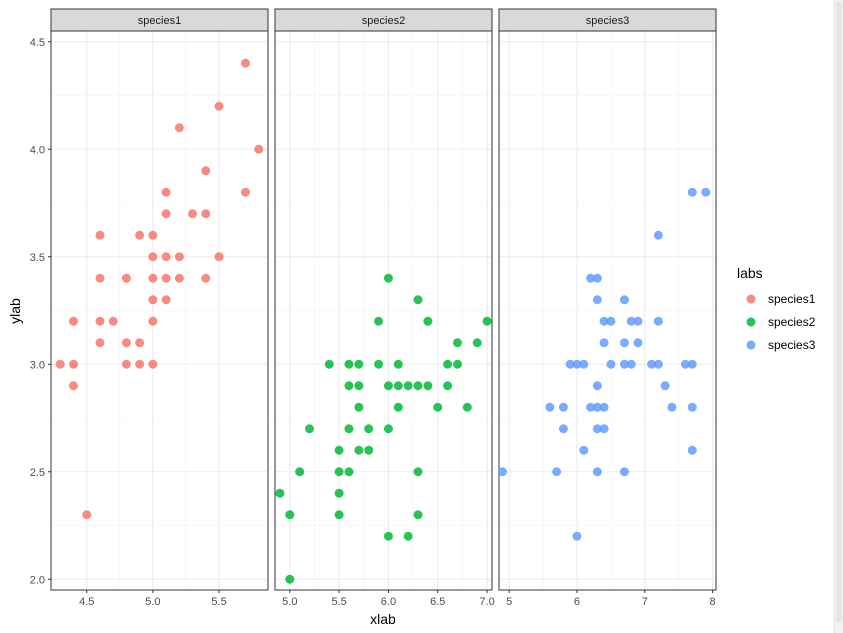  I want to click on y-tick-label: 3.5, so click(37, 258).